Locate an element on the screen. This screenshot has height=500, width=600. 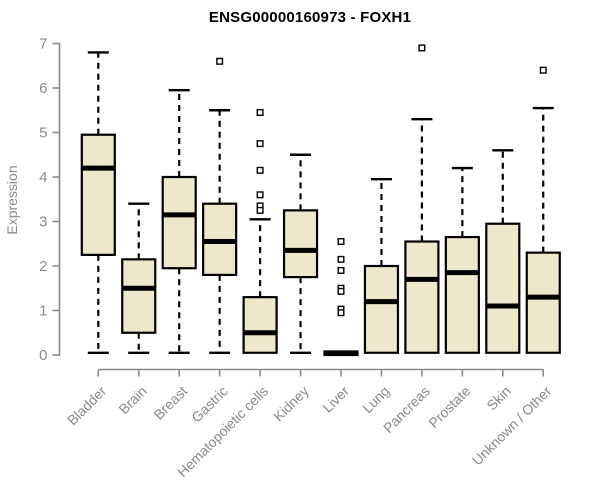
y-axis-label: Expression is located at coordinates (12, 200).